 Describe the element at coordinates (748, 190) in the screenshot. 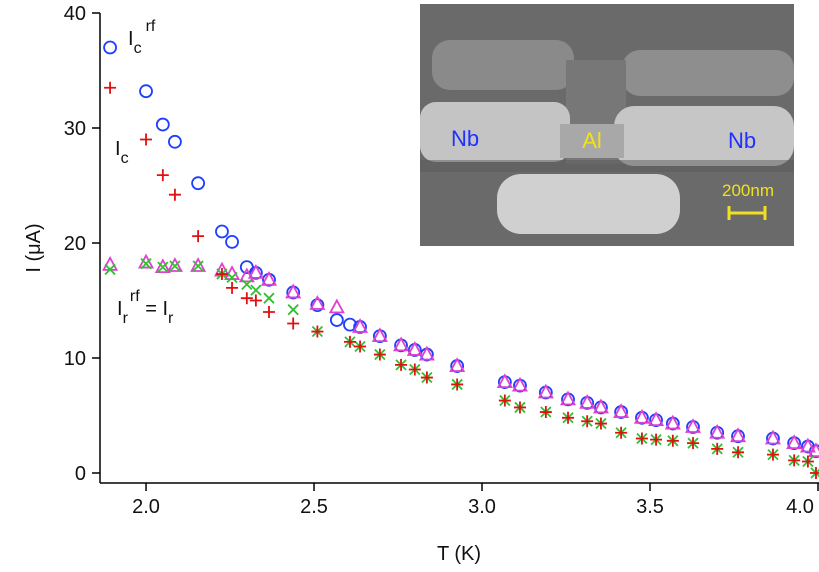

I see `inset-label: 200nm` at that location.